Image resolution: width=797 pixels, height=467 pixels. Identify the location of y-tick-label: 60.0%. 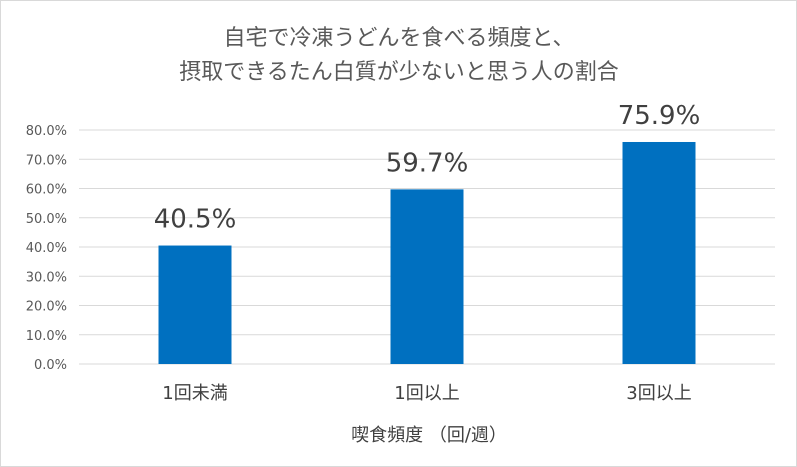
(46, 190).